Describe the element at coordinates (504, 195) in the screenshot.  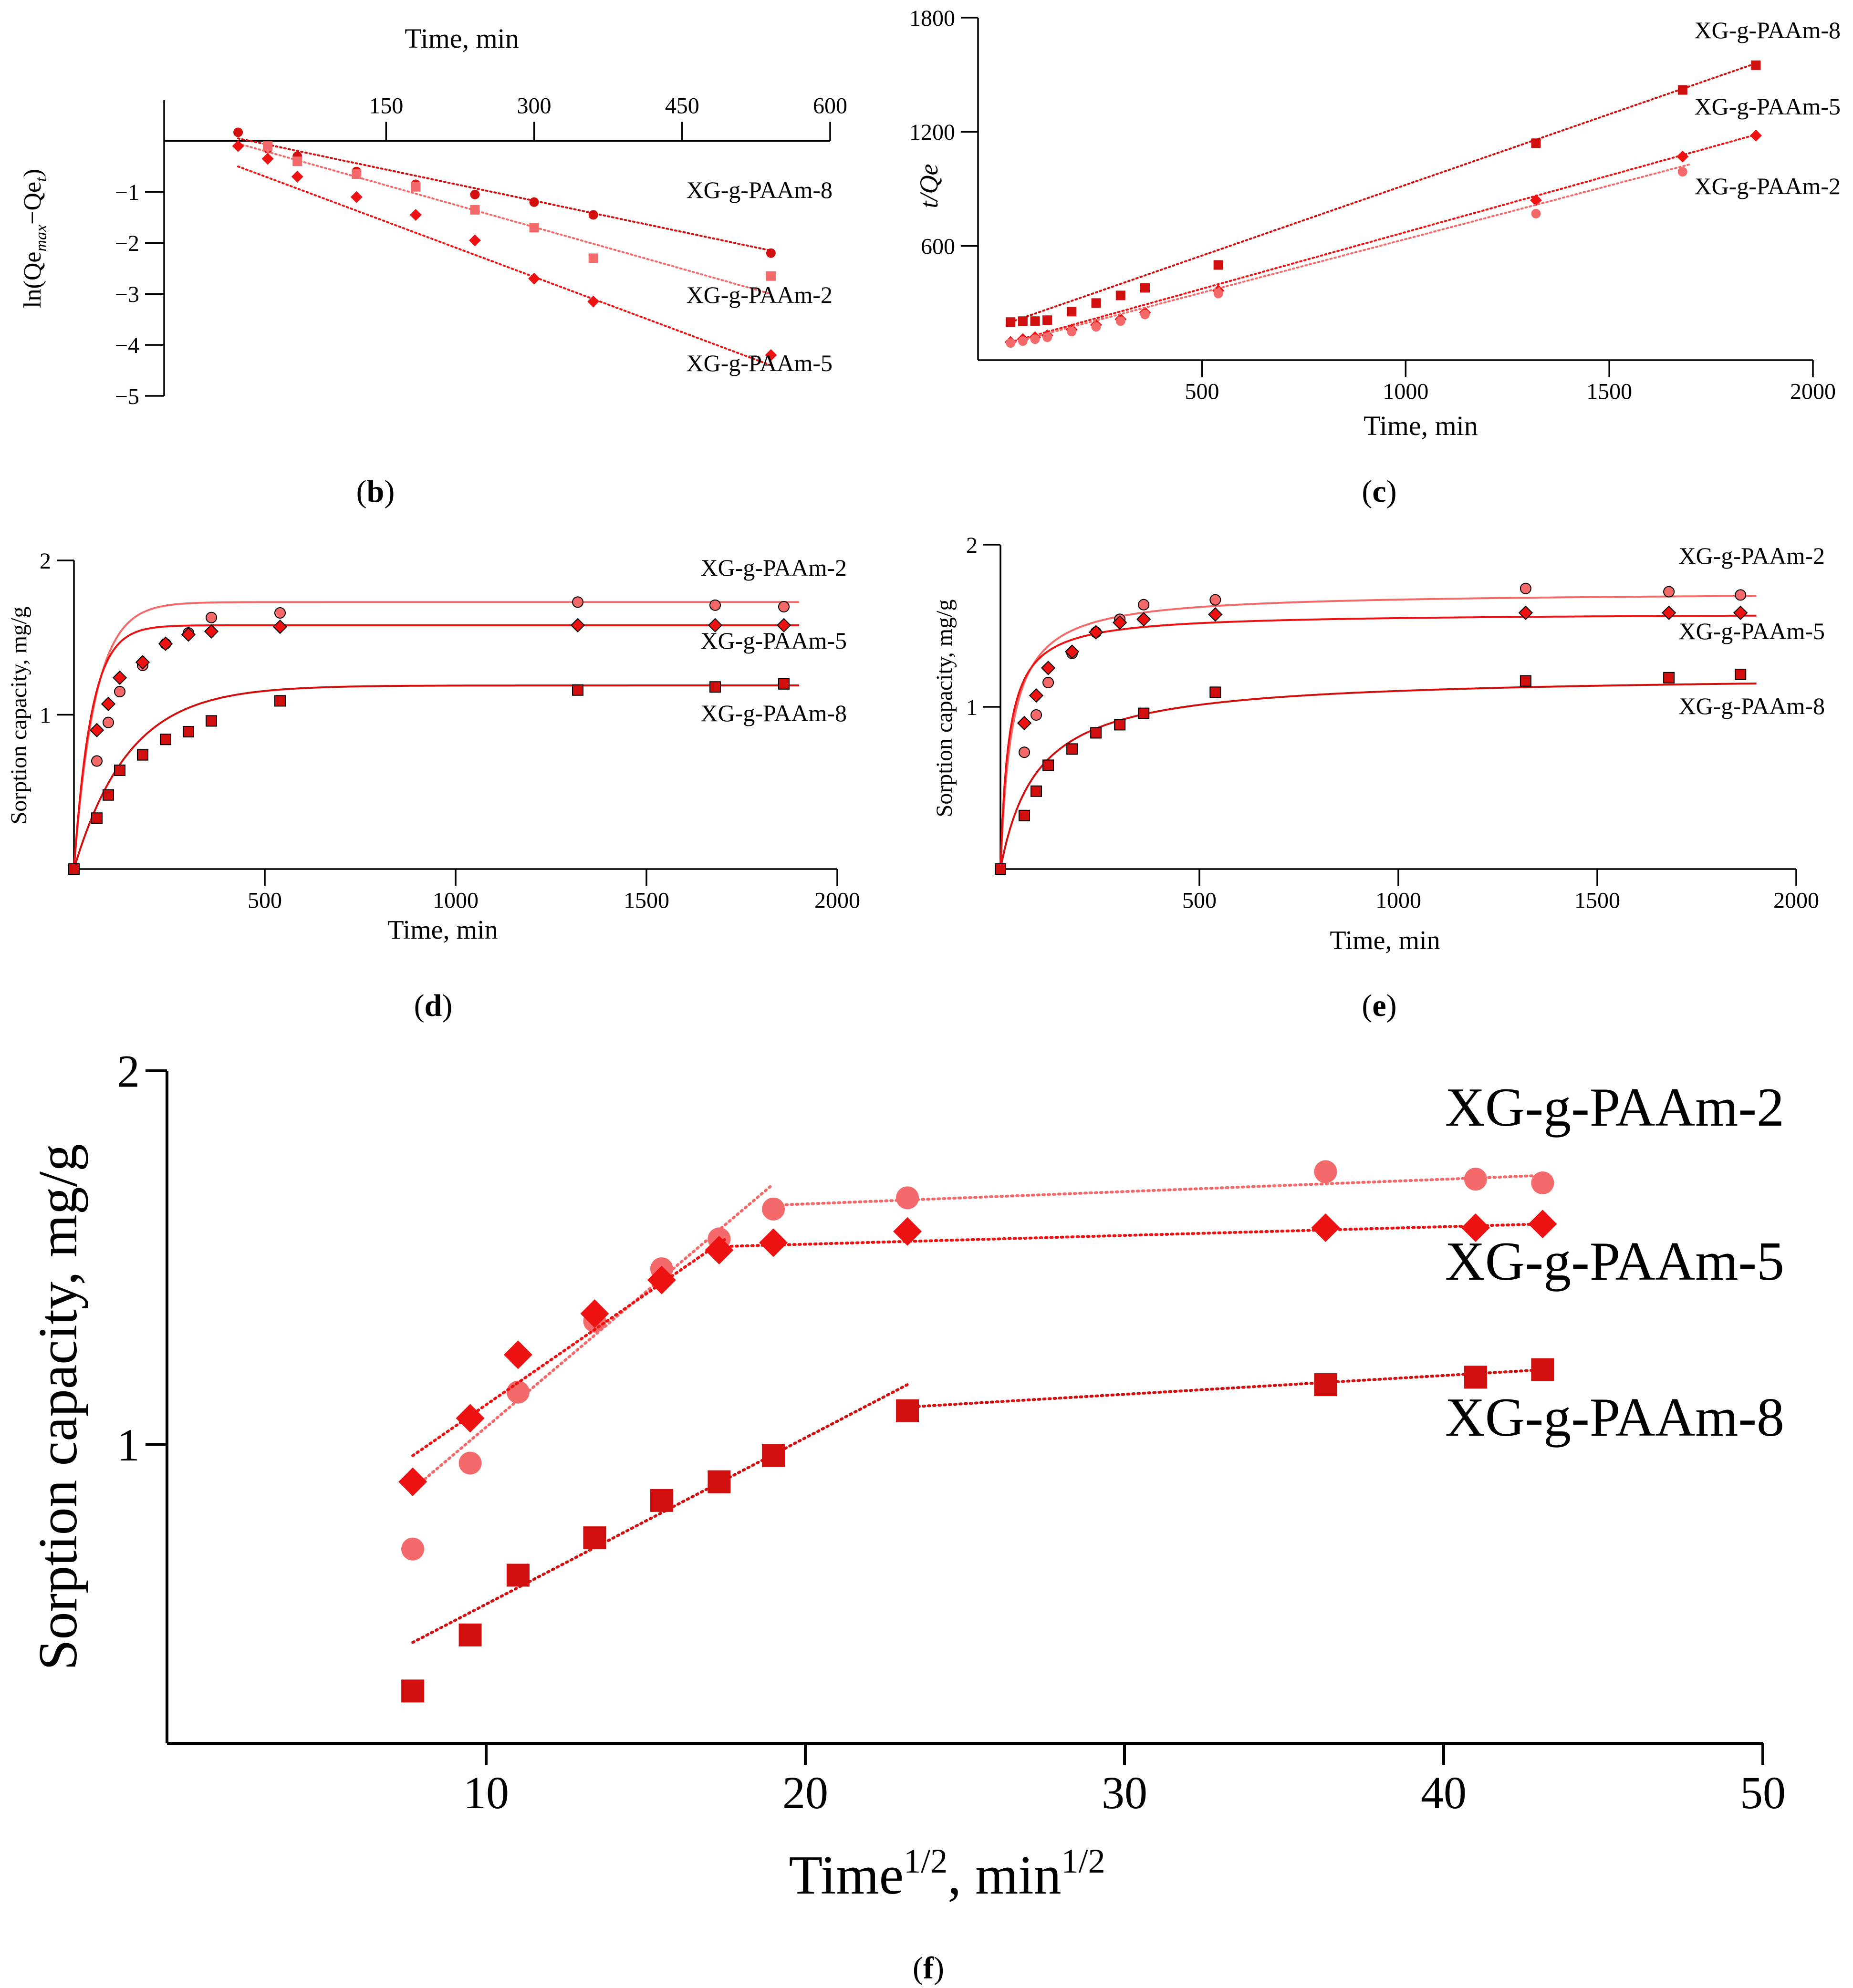
I see `b-fit-line-pam8` at that location.